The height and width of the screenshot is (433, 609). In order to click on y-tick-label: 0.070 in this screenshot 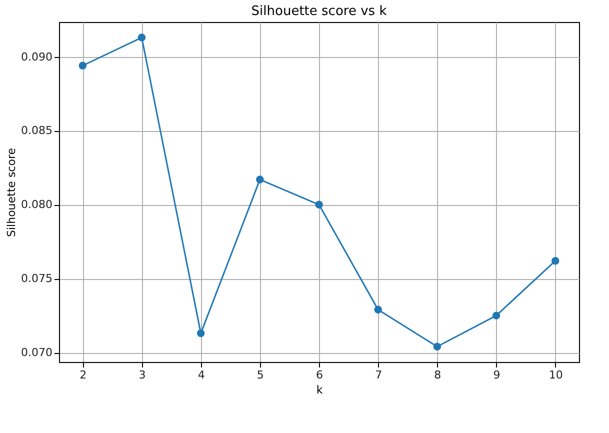, I will do `click(36, 353)`.